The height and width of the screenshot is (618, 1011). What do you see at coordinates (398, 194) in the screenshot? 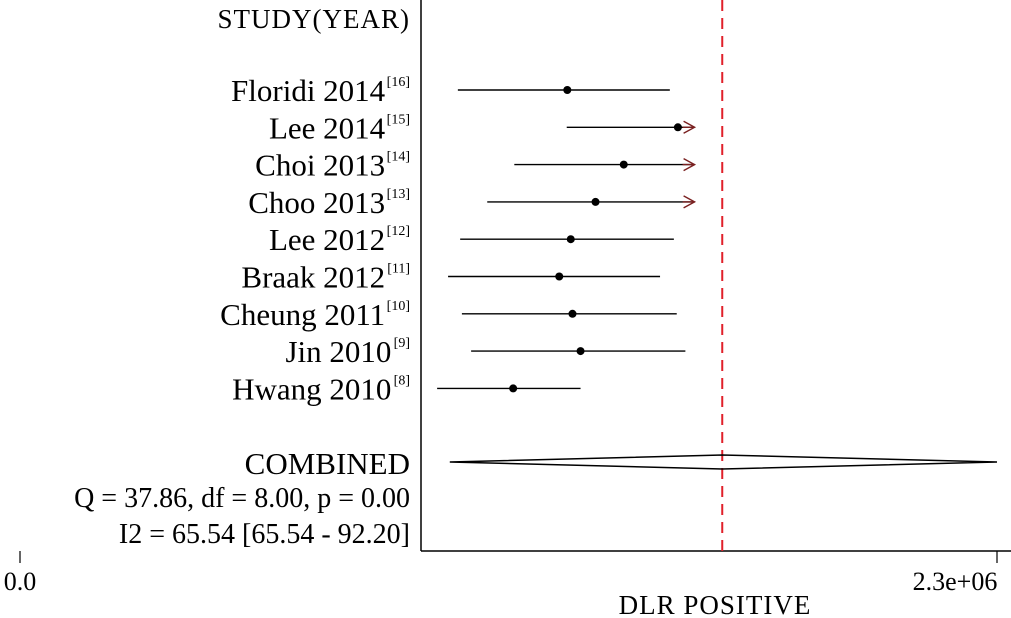
I see `study-reference: [13]` at bounding box center [398, 194].